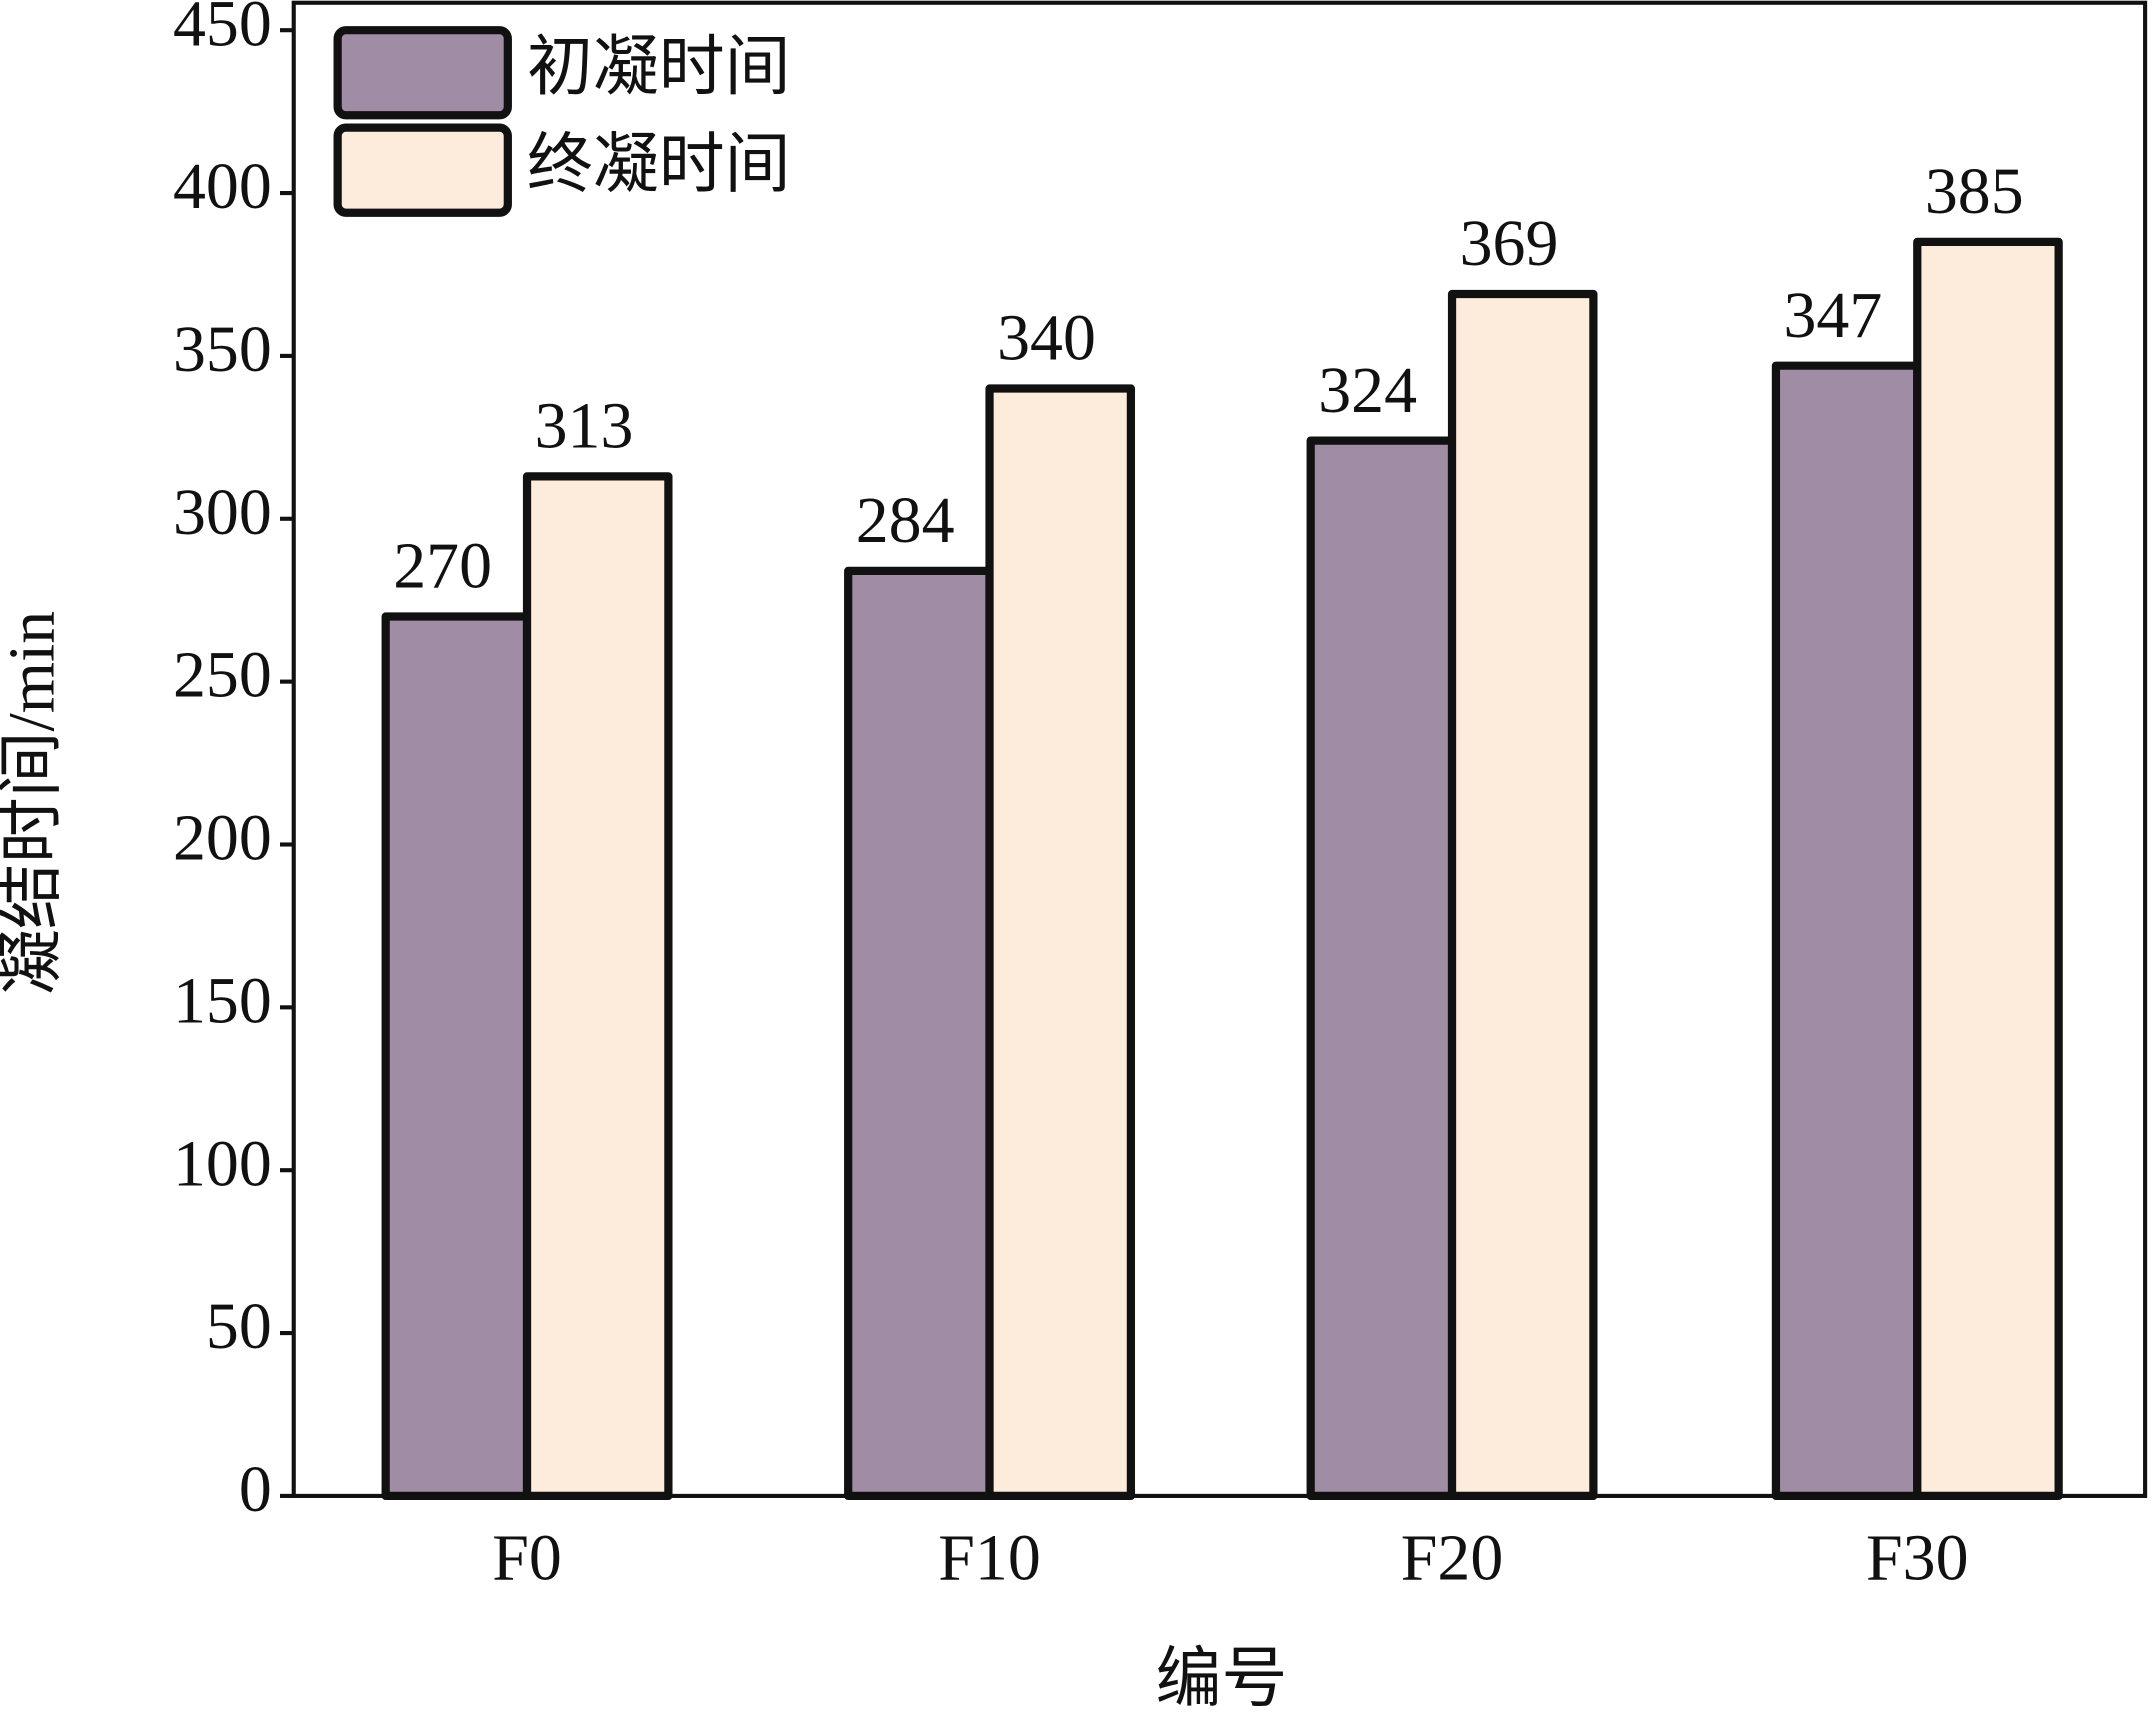  I want to click on value-label: 369, so click(1509, 243).